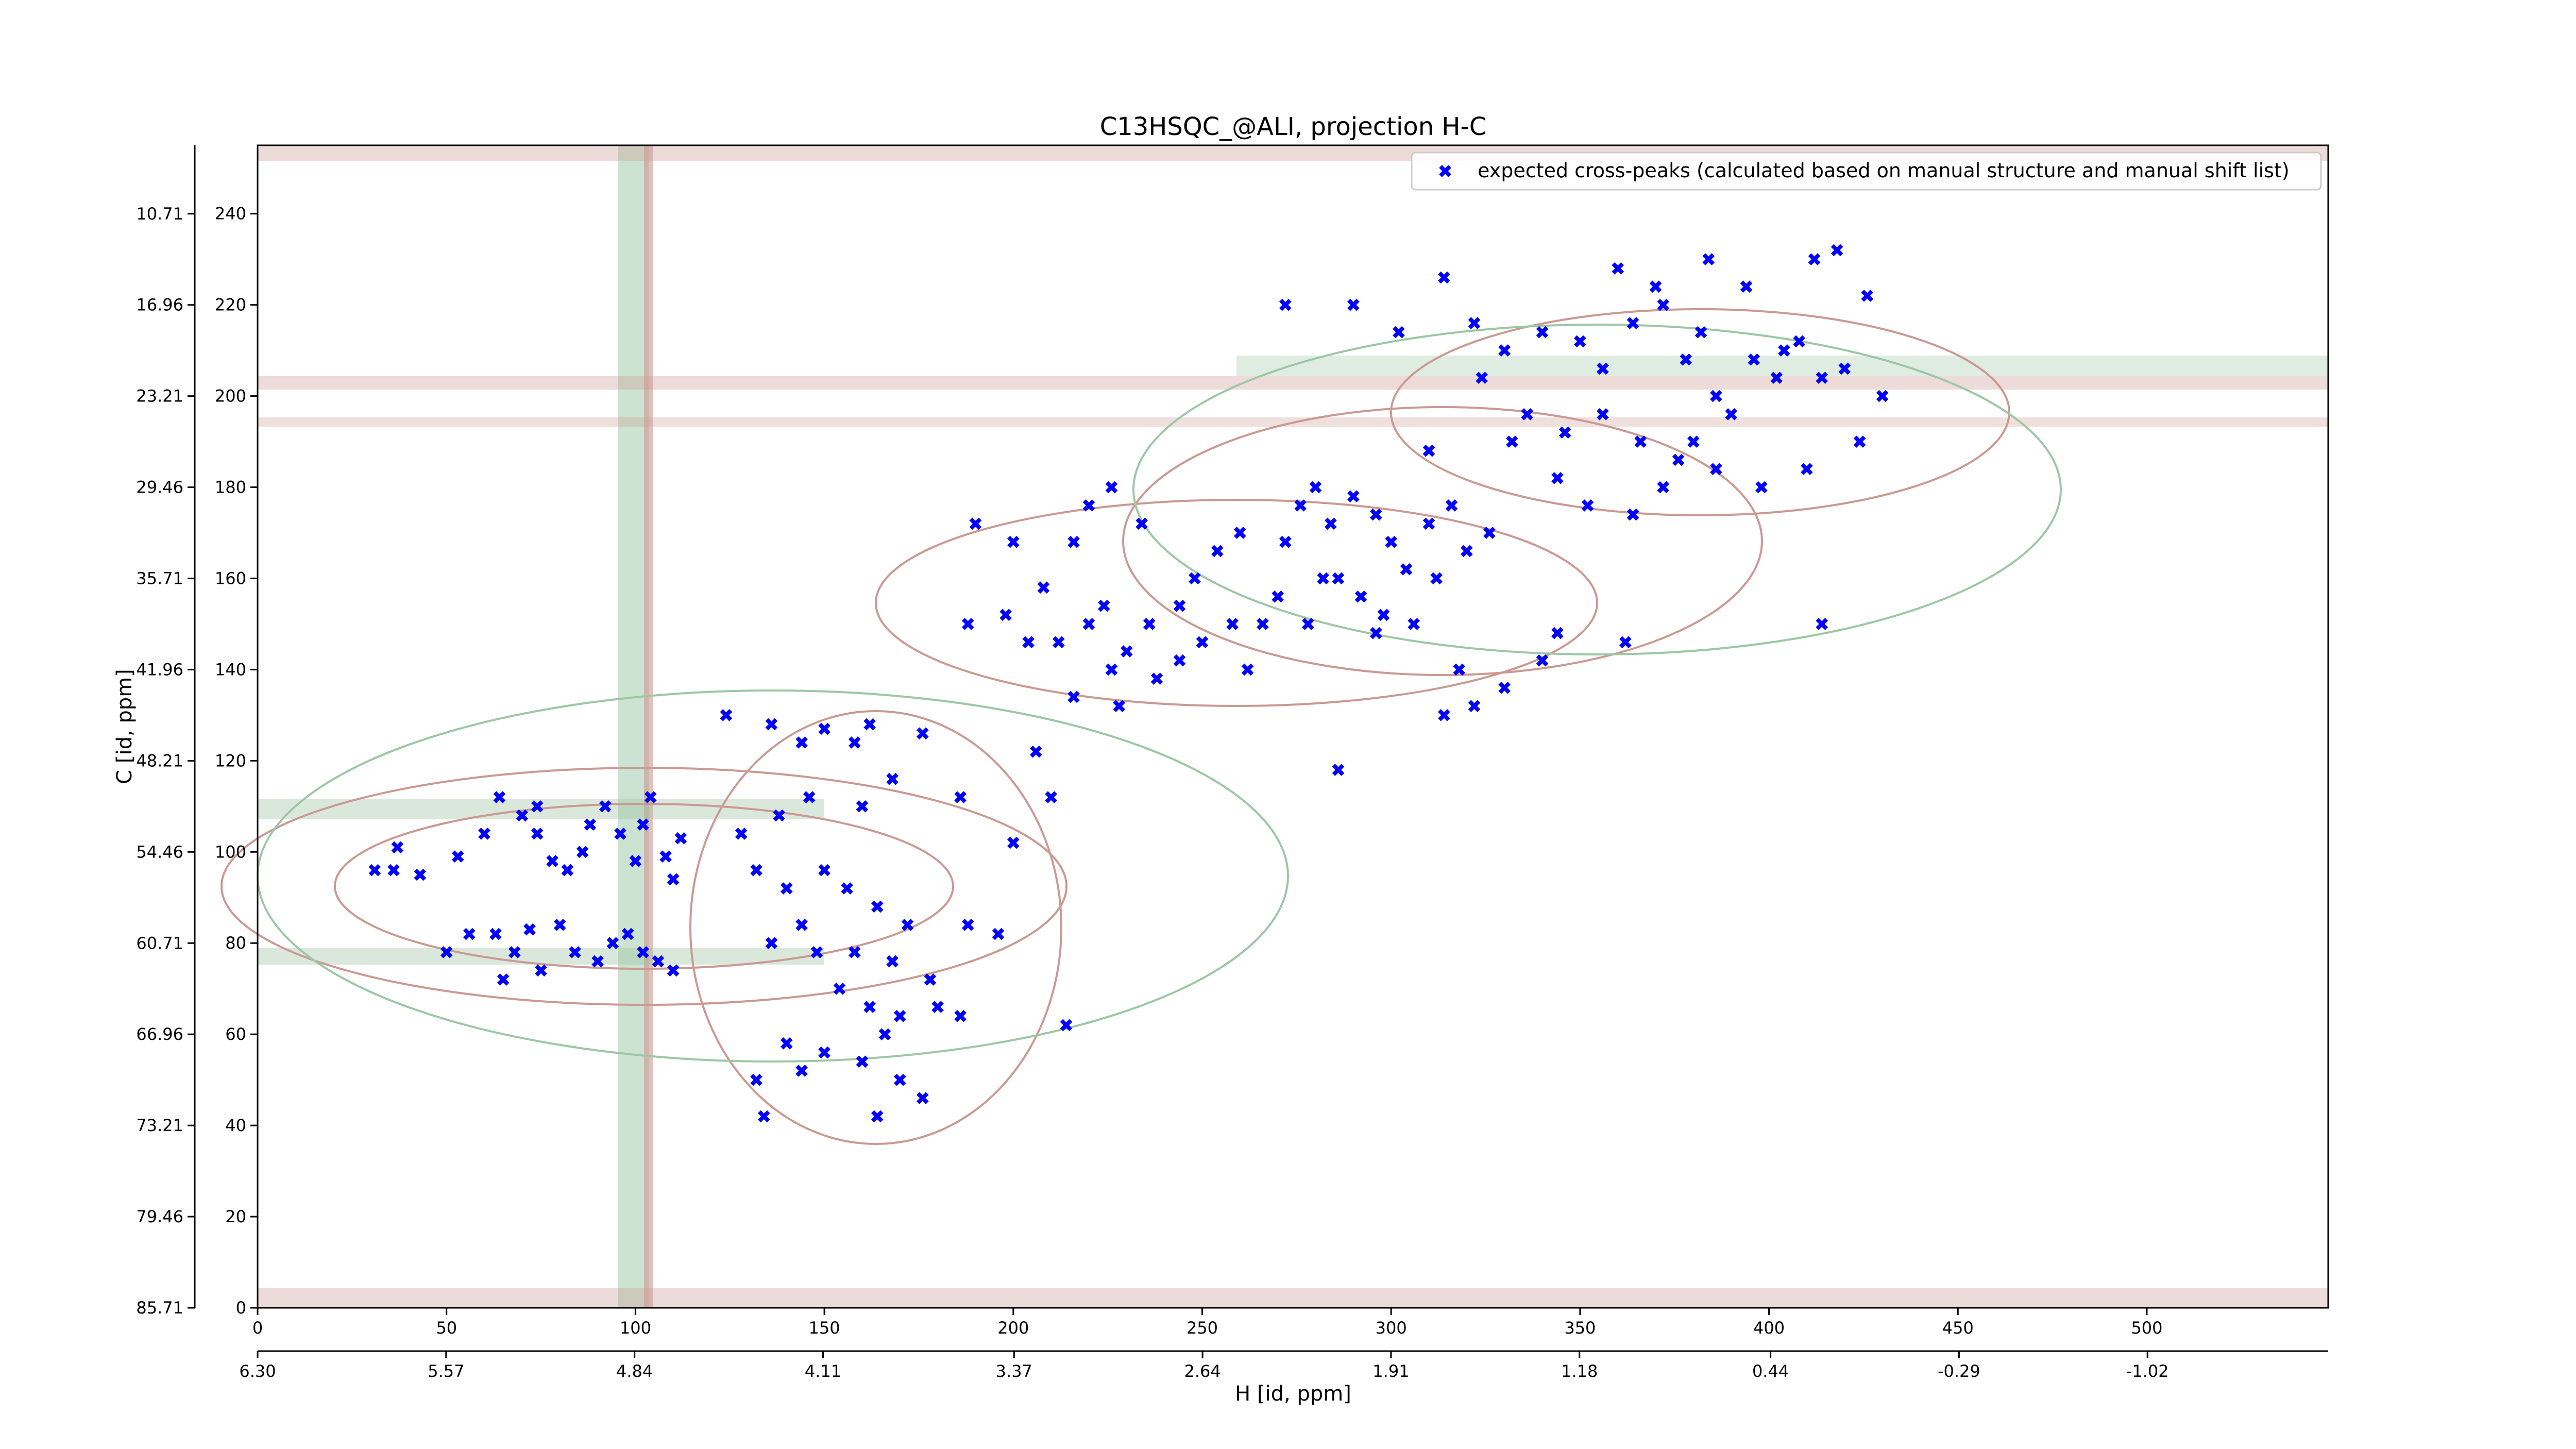  What do you see at coordinates (446, 1371) in the screenshot?
I see `x2-tick-label: 5.57` at bounding box center [446, 1371].